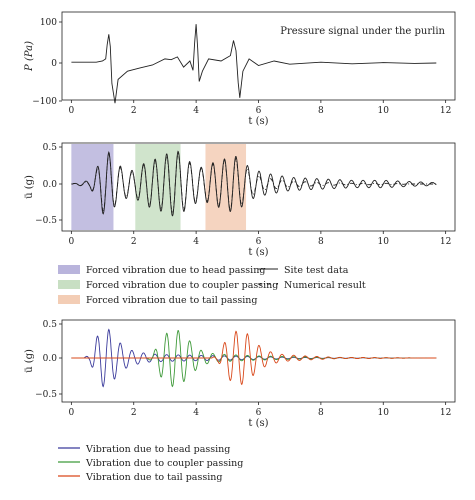 The height and width of the screenshot is (500, 475). Describe the element at coordinates (175, 270) in the screenshot. I see `legend-label: Forced vibration due to head passing` at that location.